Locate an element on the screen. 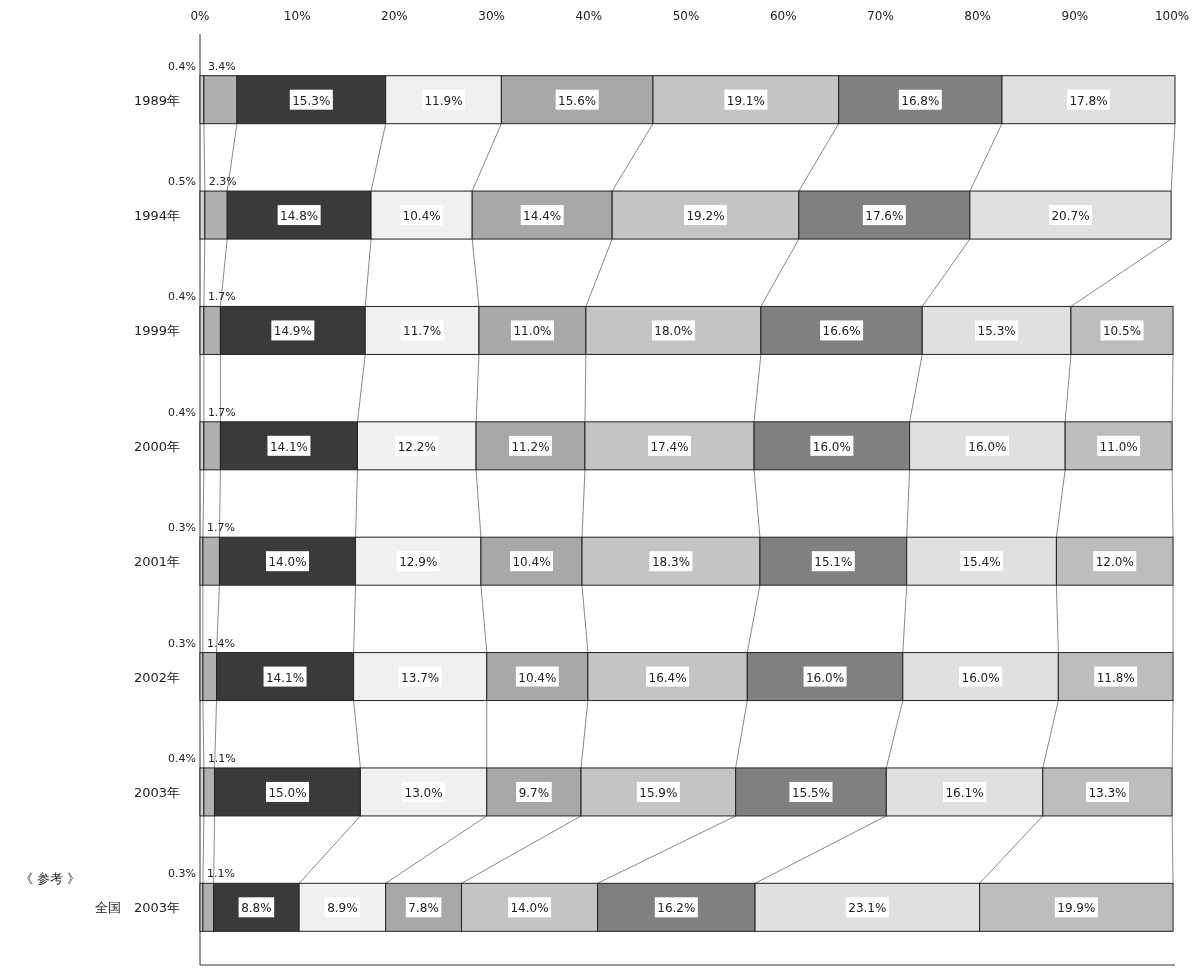  y-tick-label: 1994年 is located at coordinates (156, 216).